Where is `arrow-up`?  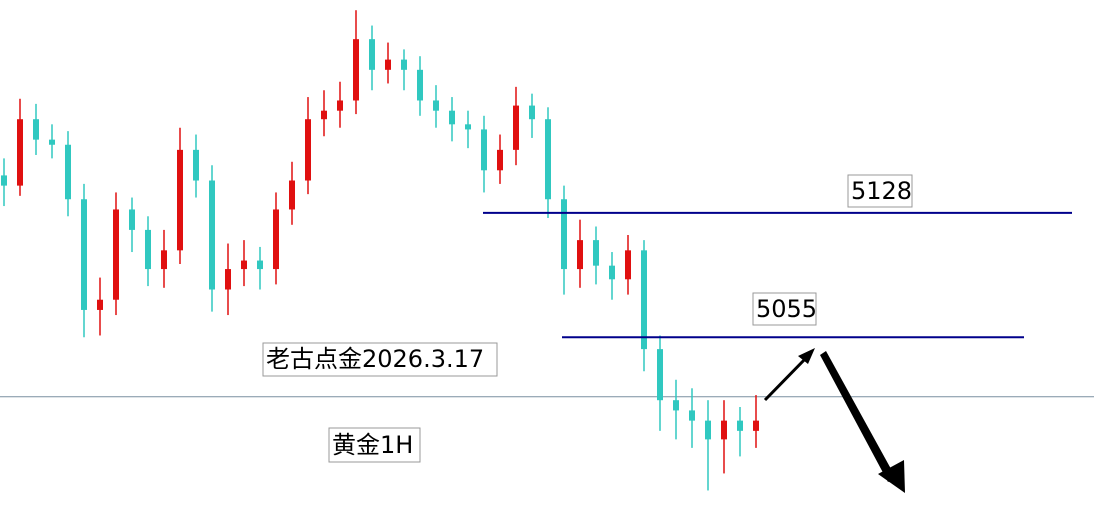
arrow-up is located at coordinates (786, 378).